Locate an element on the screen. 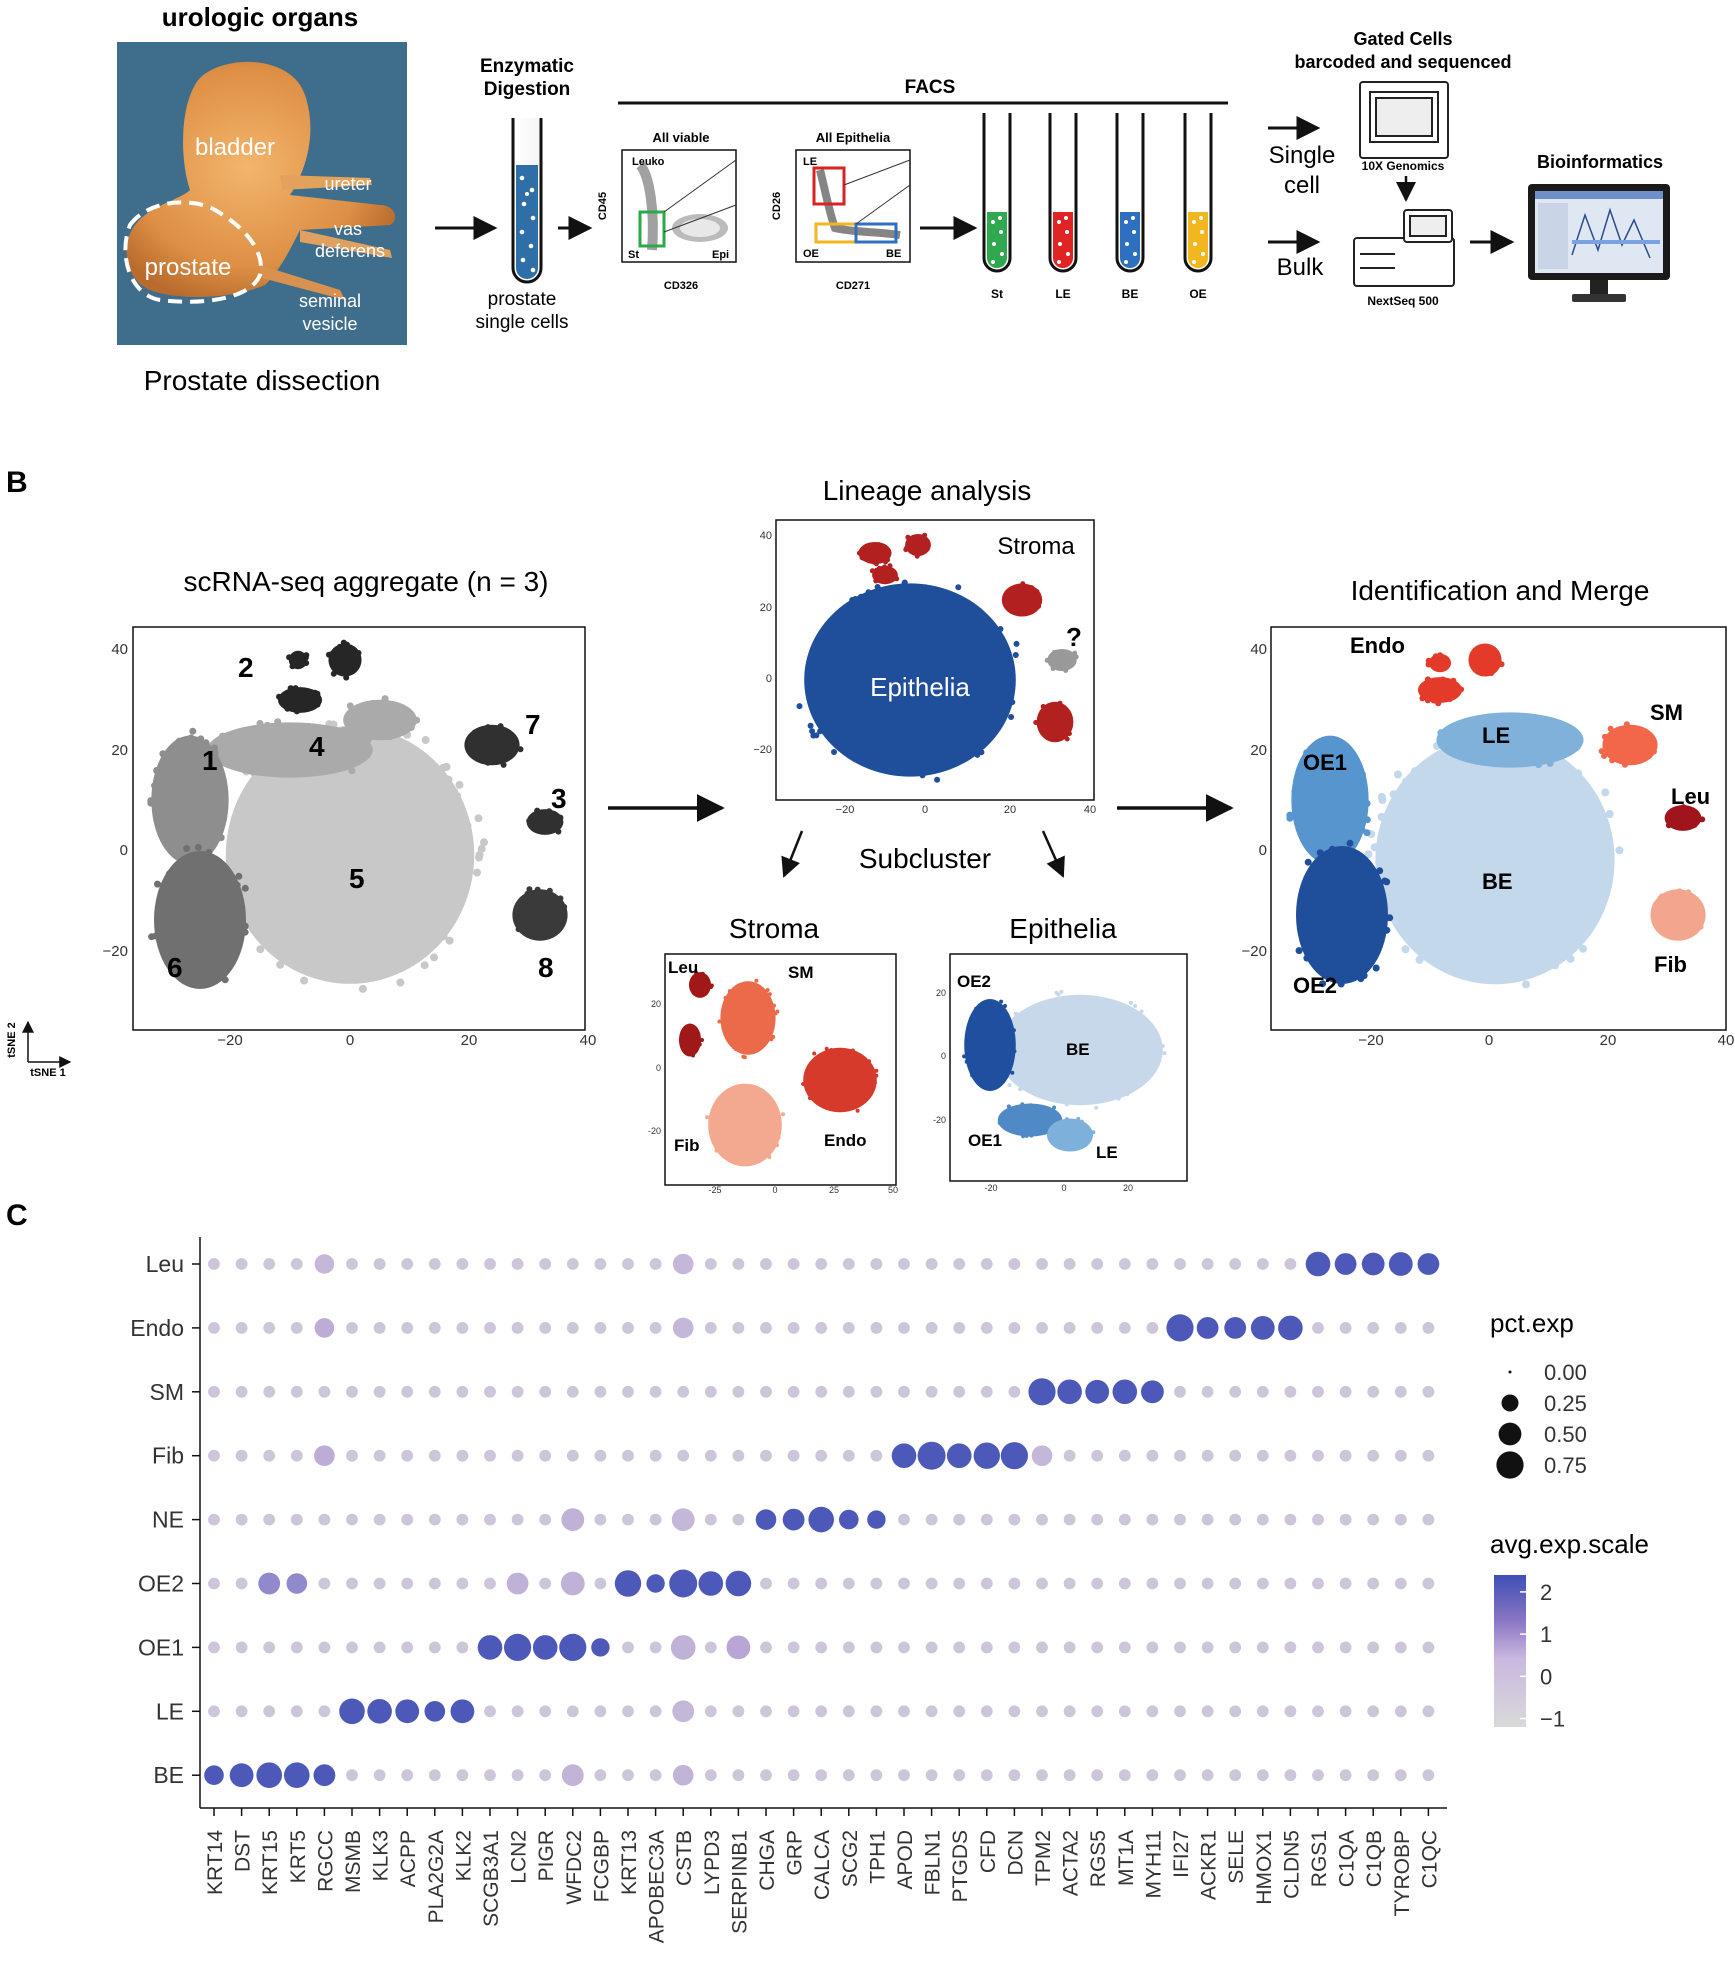  dot-be-lcn2 is located at coordinates (517, 1775).